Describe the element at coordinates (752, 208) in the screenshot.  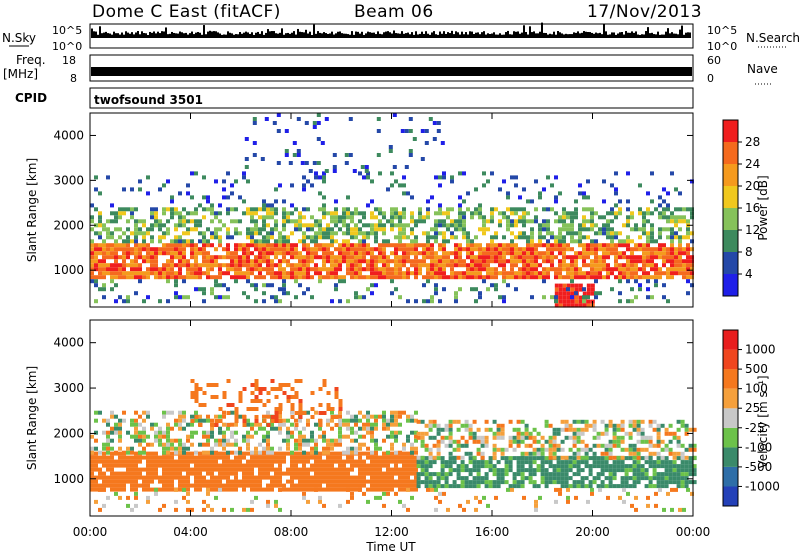
I see `colorbar-tick-label: 16` at that location.